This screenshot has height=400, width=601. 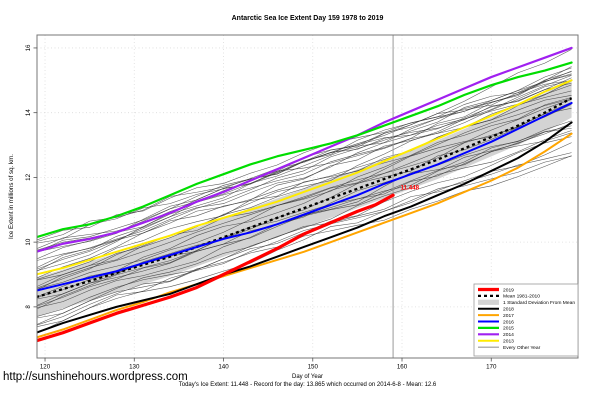 What do you see at coordinates (28, 112) in the screenshot?
I see `y-tick-label: 14` at bounding box center [28, 112].